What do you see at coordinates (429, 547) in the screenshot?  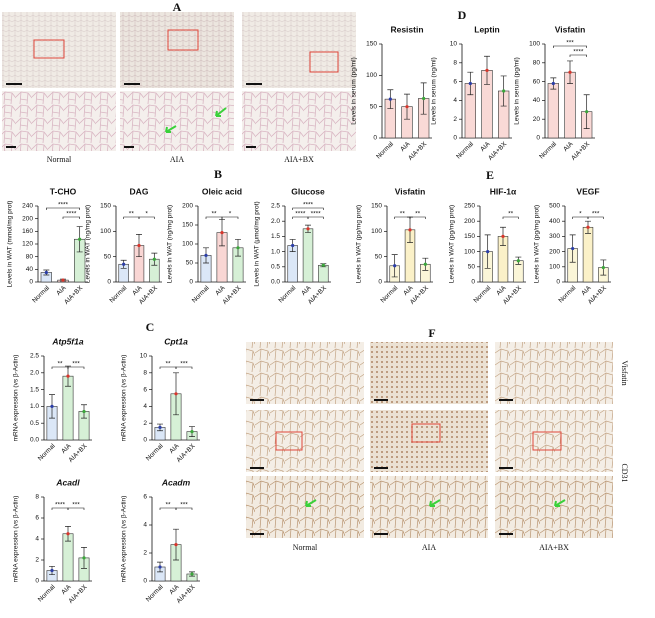 I see `image-caption: AIA` at bounding box center [429, 547].